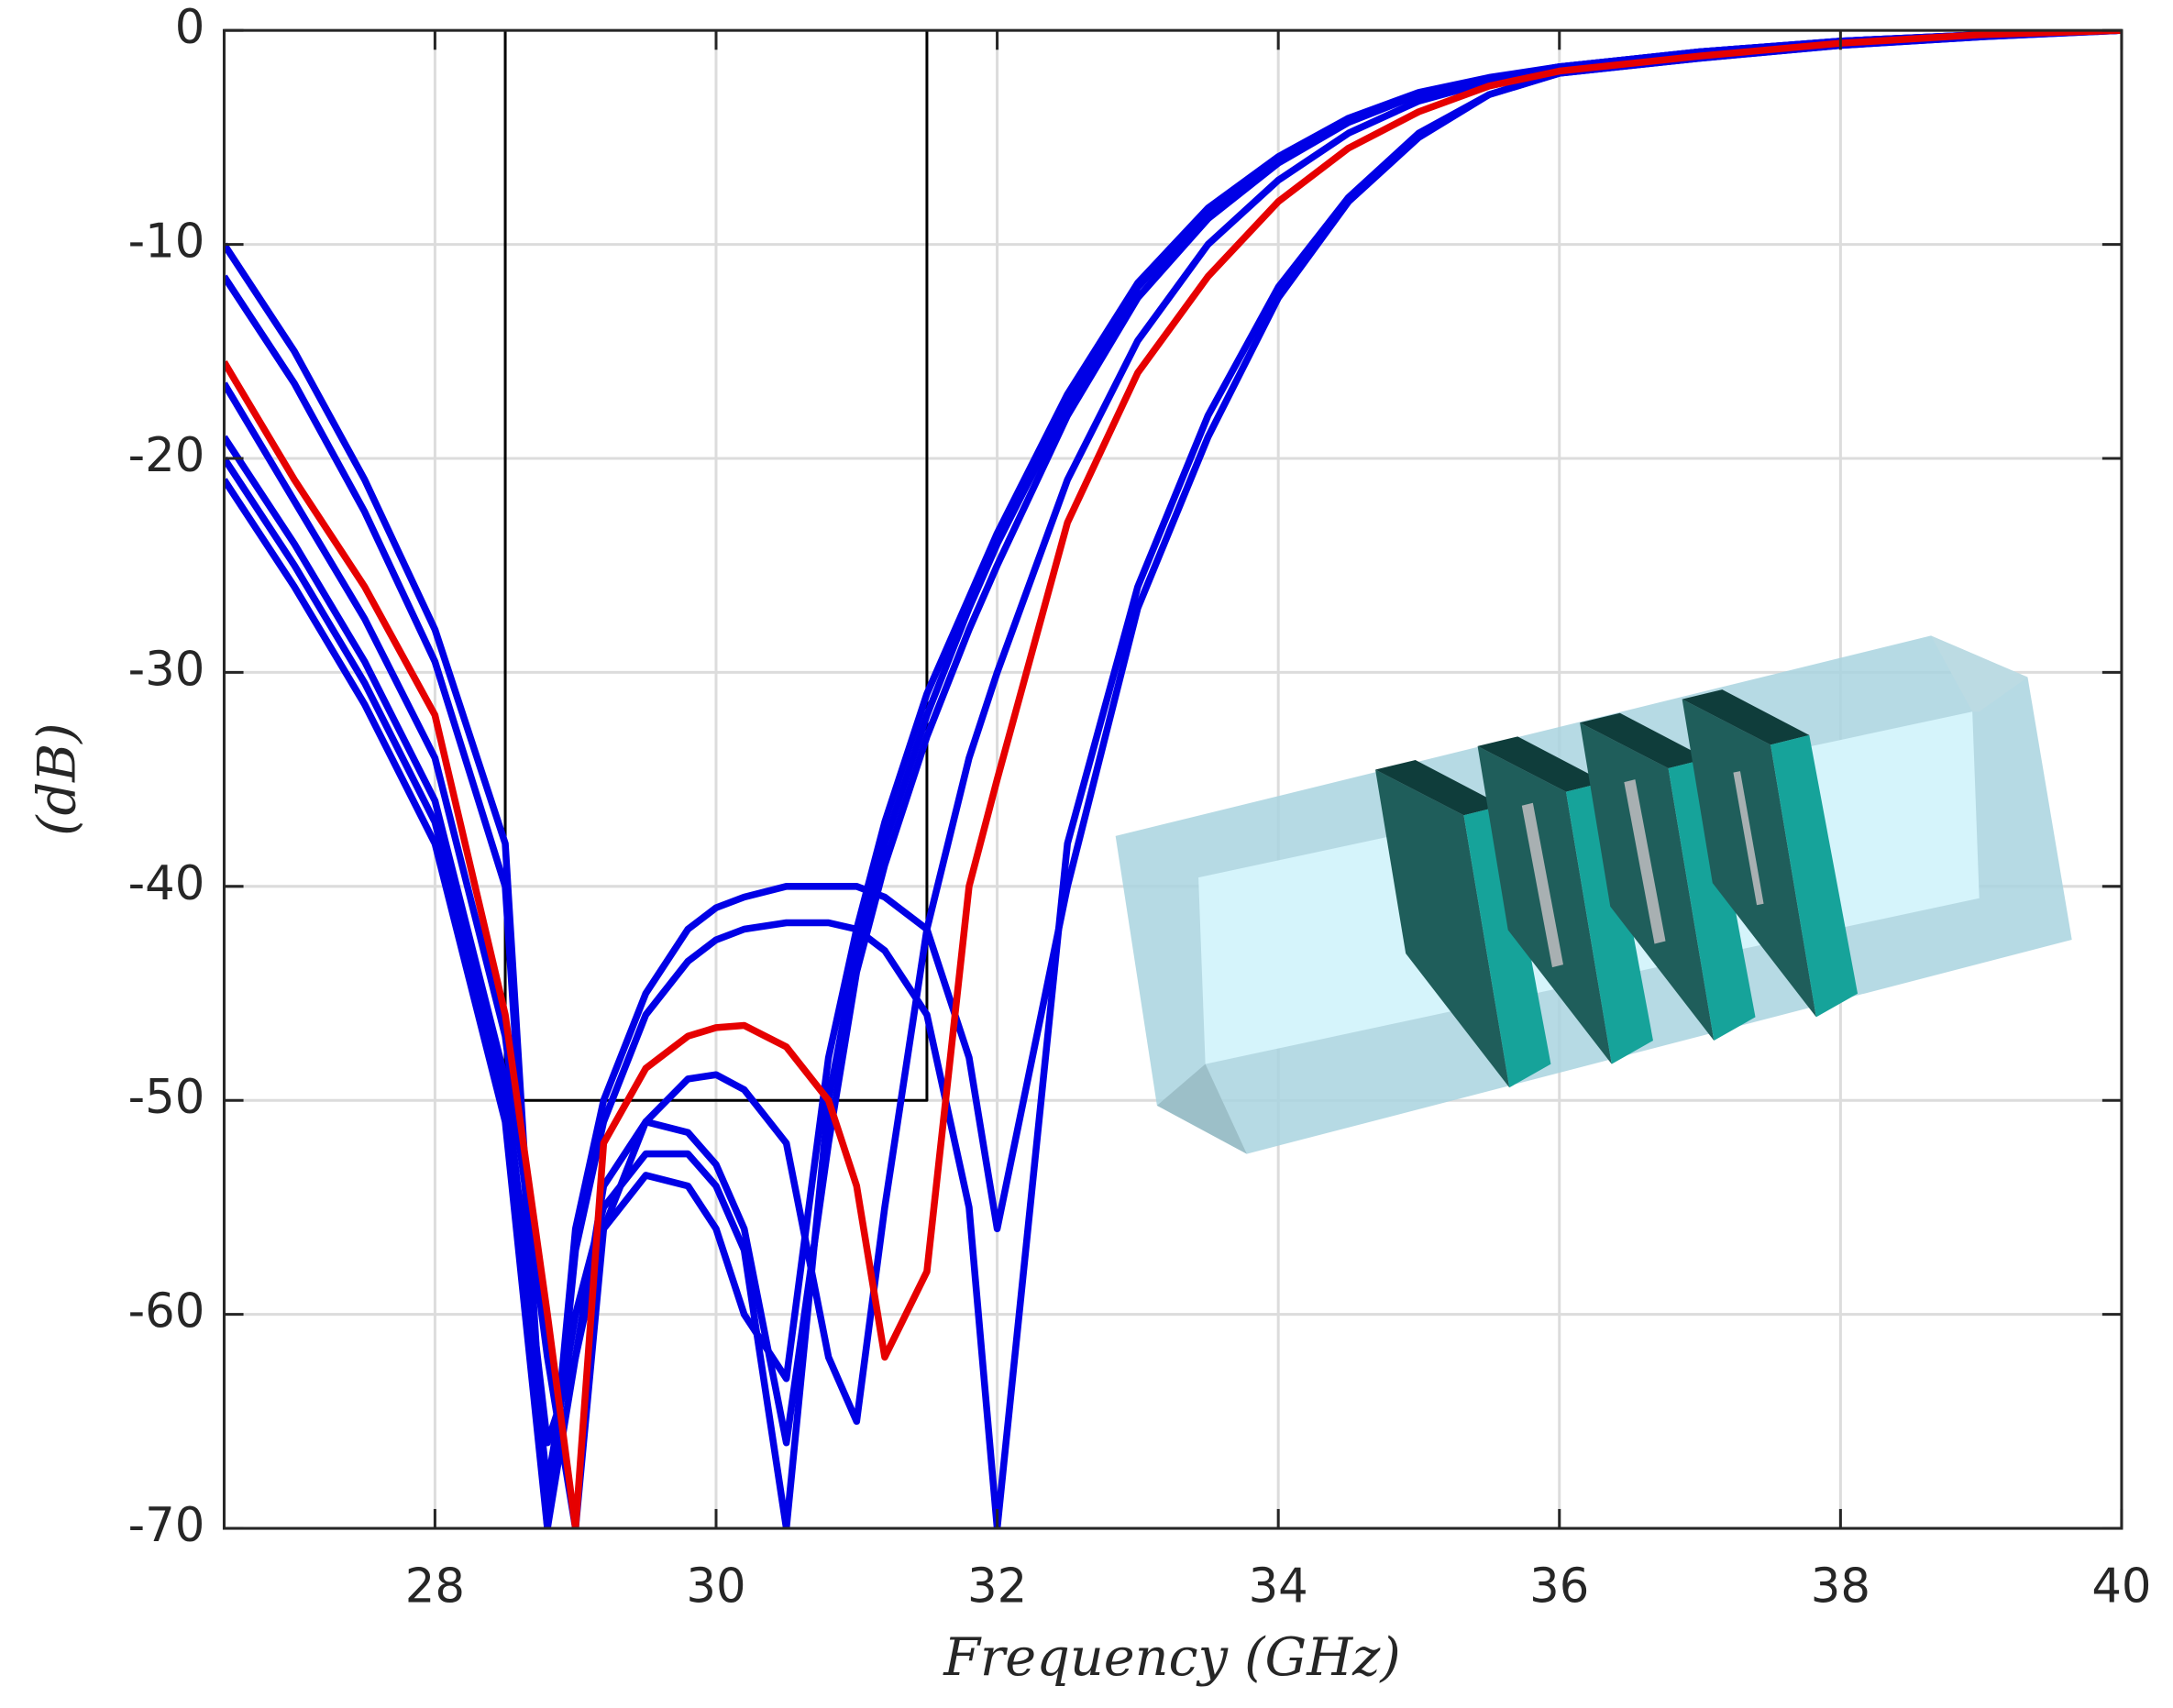 The width and height of the screenshot is (2173, 1708). Describe the element at coordinates (166, 1311) in the screenshot. I see `y-tick-label: -60` at that location.